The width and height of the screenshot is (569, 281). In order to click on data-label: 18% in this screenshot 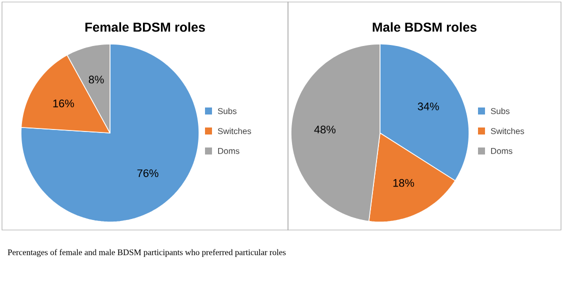, I will do `click(403, 183)`.